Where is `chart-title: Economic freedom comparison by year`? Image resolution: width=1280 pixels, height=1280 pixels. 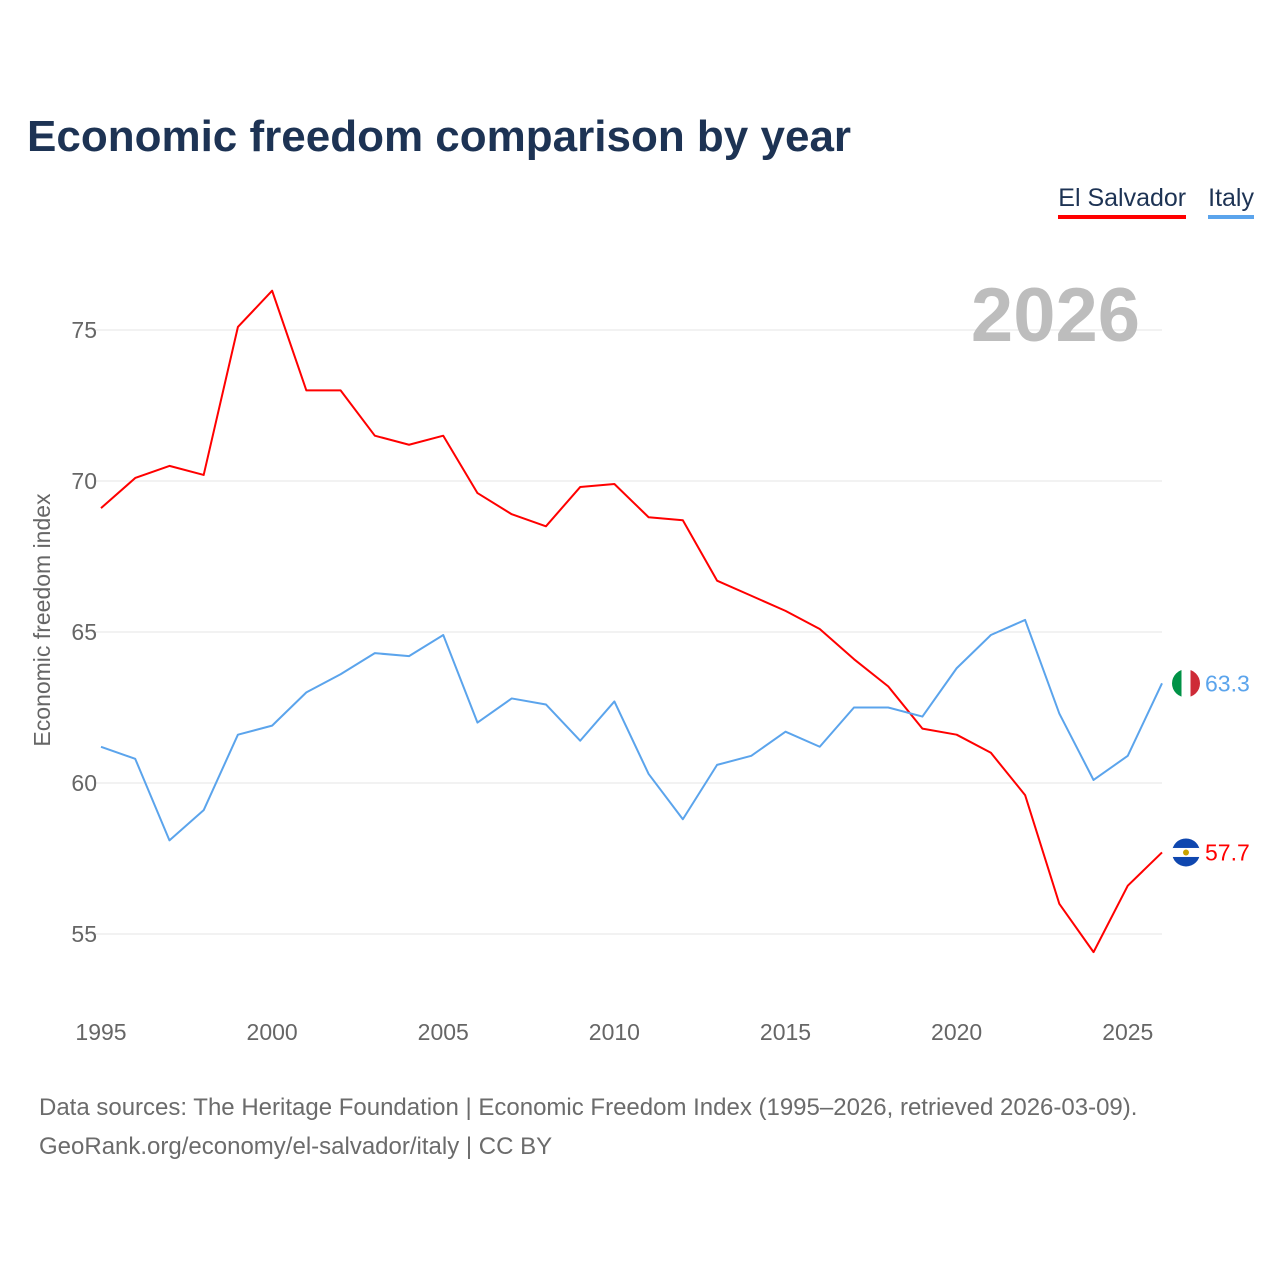 chart-title: Economic freedom comparison by year is located at coordinates (439, 136).